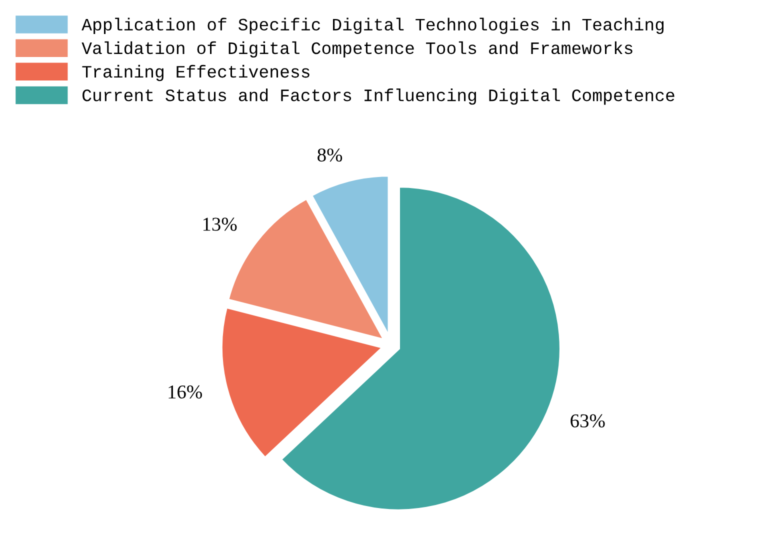 The width and height of the screenshot is (767, 548). I want to click on legend-label: Training Effectiveness, so click(196, 73).